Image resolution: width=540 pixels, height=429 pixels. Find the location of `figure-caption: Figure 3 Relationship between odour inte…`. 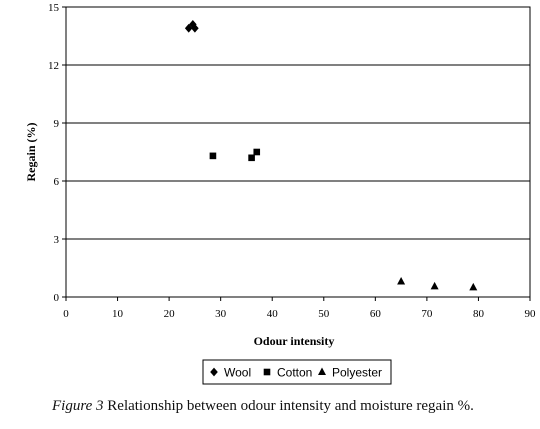

figure-caption: Figure 3 Relationship between odour inte… is located at coordinates (292, 406).